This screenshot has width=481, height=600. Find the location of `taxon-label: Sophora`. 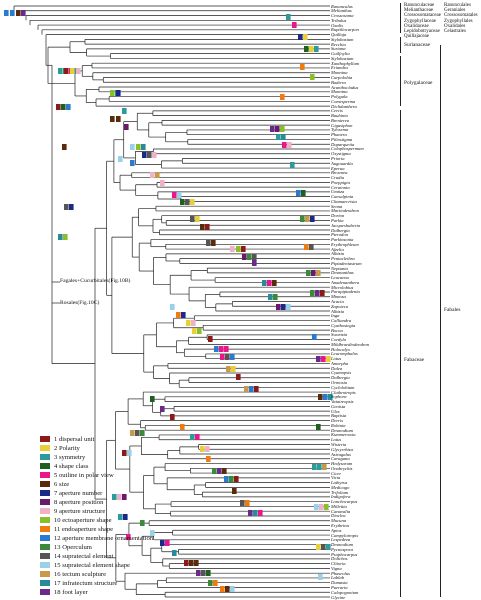

taxon-label: Sophora is located at coordinates (339, 397).